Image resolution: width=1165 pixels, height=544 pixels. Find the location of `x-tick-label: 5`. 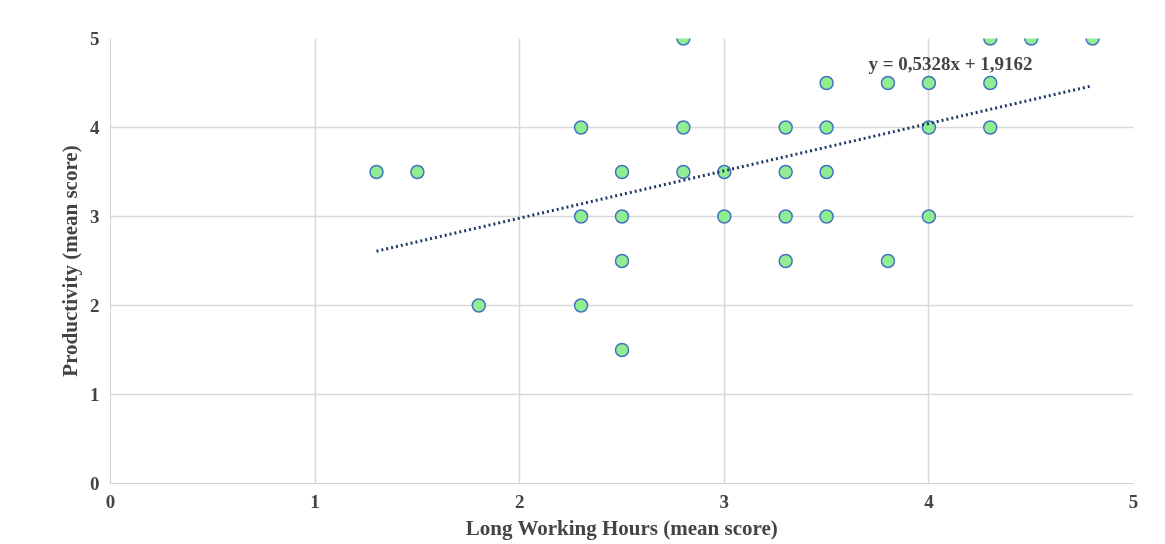

x-tick-label: 5 is located at coordinates (1133, 501).